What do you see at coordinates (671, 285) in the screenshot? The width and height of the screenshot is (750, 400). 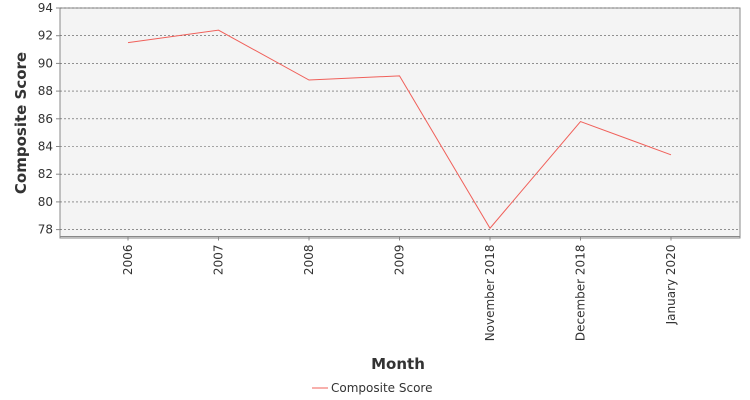 I see `x-tick-label: January 2020` at bounding box center [671, 285].